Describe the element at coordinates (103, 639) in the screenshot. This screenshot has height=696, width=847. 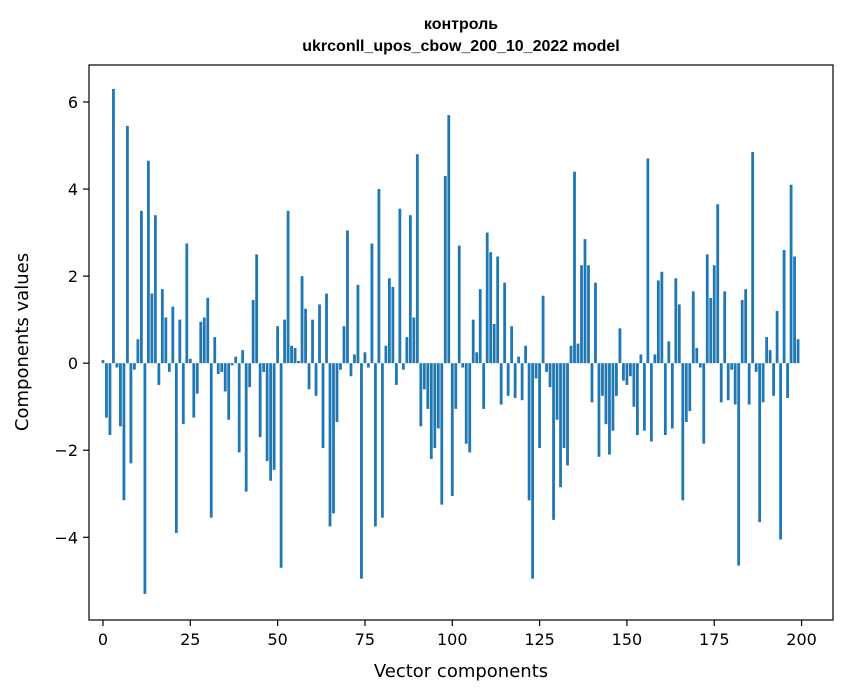
I see `x-tick-label-0: 0` at that location.